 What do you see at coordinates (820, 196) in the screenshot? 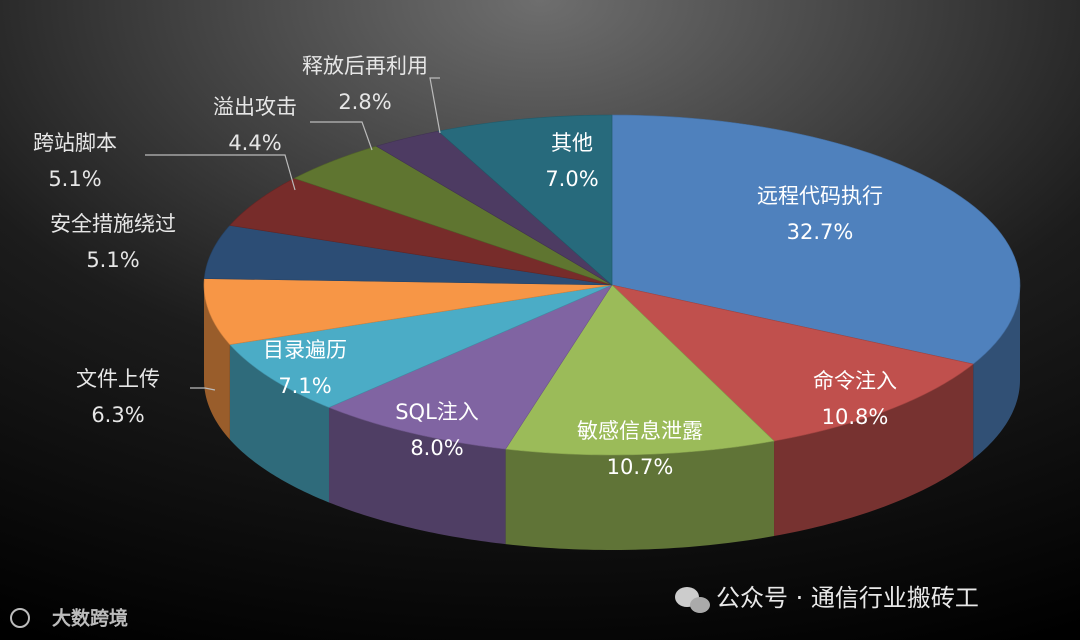
I see `slice-label: 远程代码执行` at bounding box center [820, 196].